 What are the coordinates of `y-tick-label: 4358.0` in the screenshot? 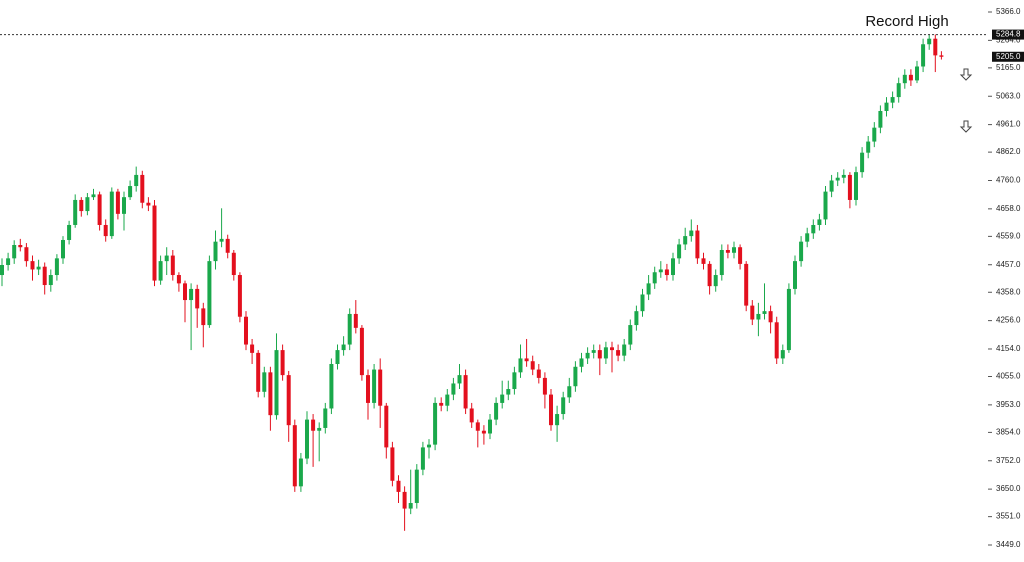 It's located at (1008, 291).